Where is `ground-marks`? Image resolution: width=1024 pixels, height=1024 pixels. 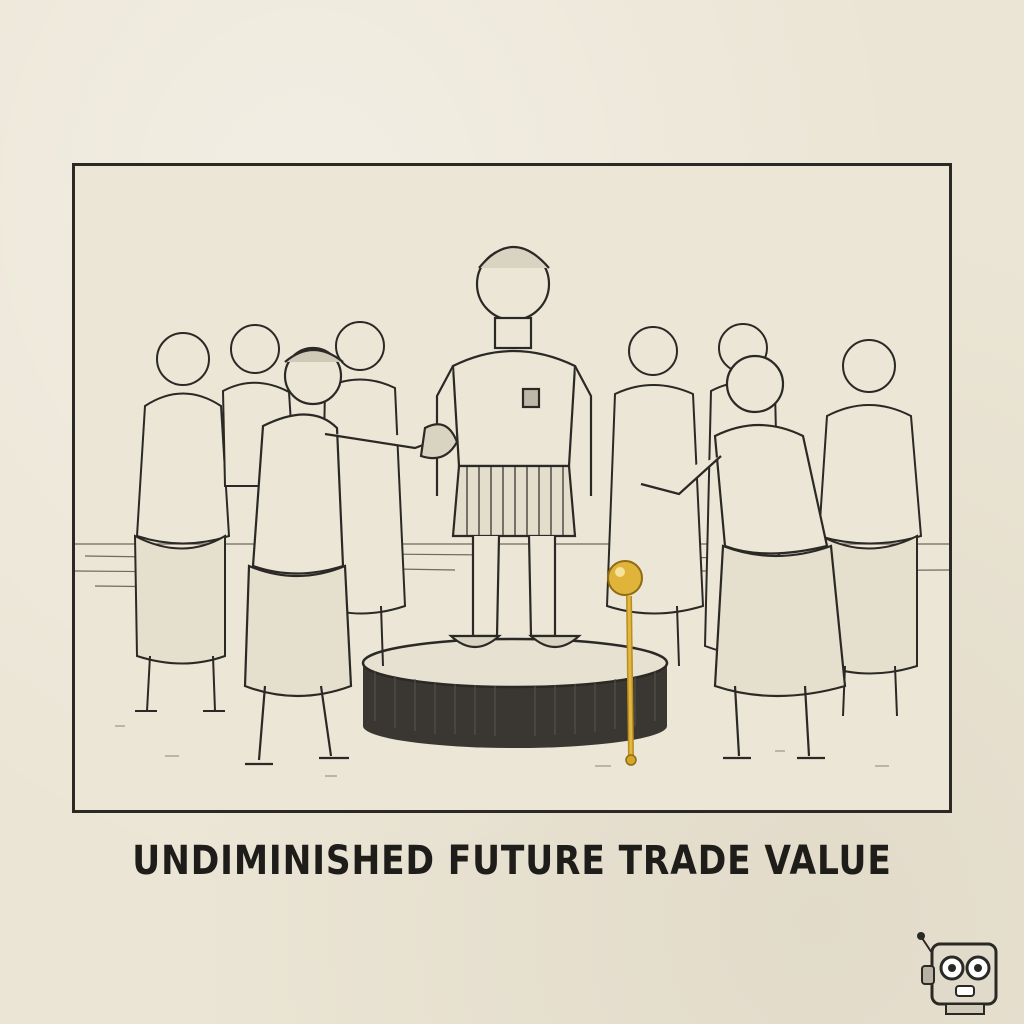
ground-marks is located at coordinates (502, 751).